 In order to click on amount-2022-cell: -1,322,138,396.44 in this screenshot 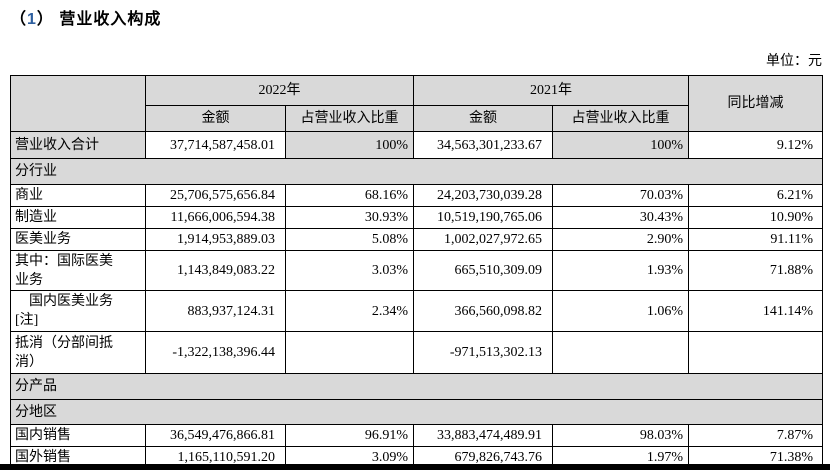, I will do `click(215, 352)`.